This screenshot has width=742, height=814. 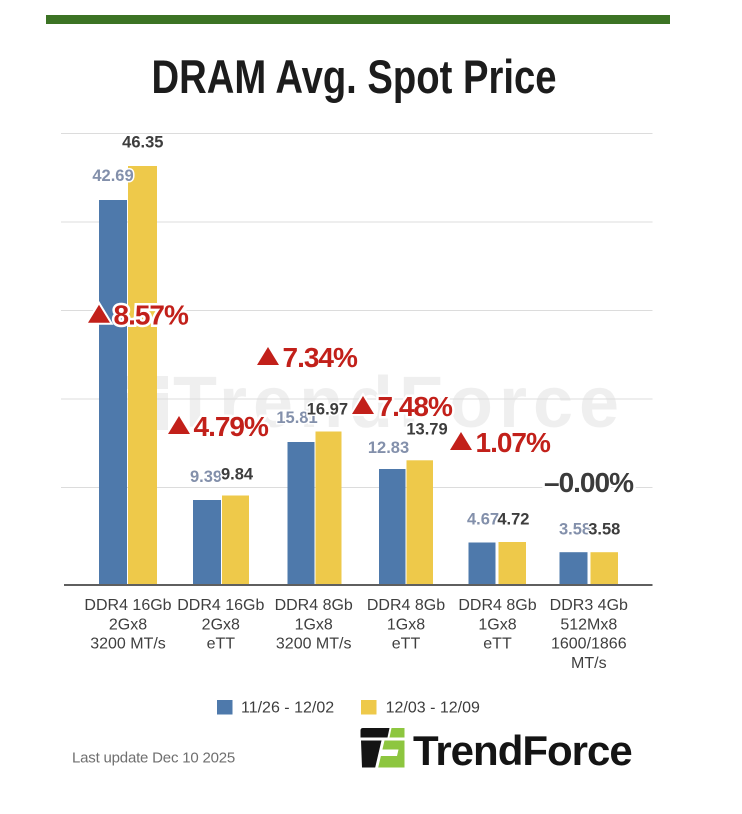 I want to click on svg-text: 7.48%, so click(x=415, y=406).